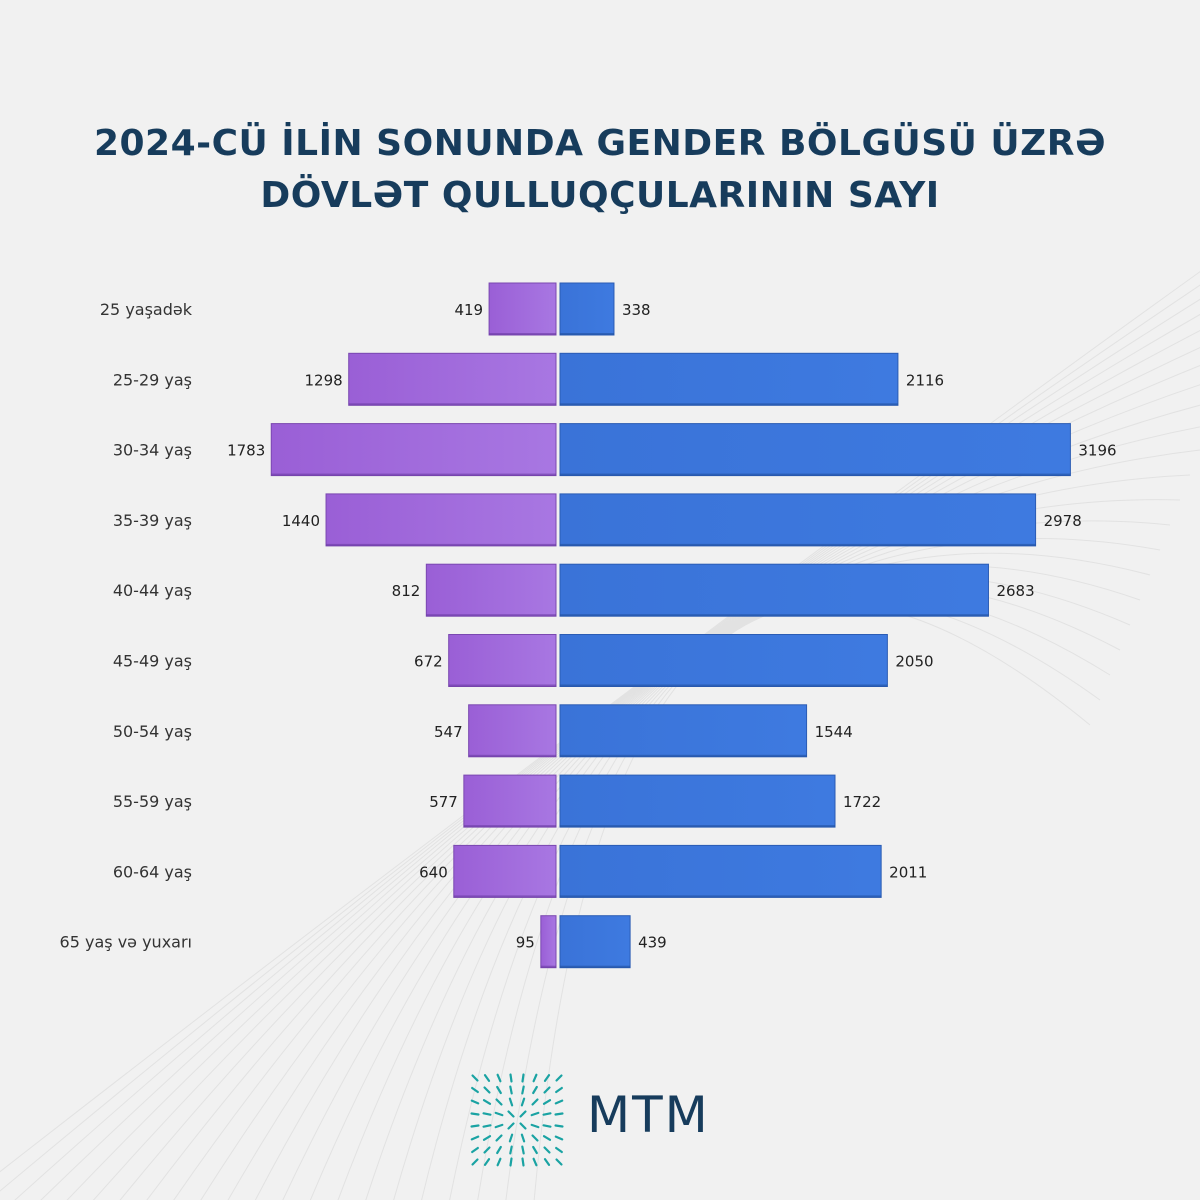 The width and height of the screenshot is (1200, 1200). What do you see at coordinates (862, 802) in the screenshot?
I see `value-label-male: 1722` at bounding box center [862, 802].